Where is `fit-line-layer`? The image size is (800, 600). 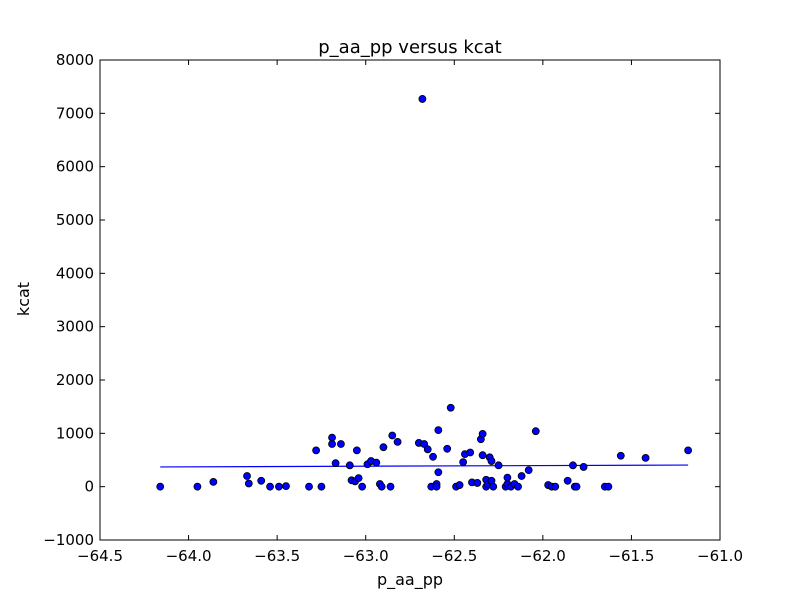 fit-line-layer is located at coordinates (424, 466).